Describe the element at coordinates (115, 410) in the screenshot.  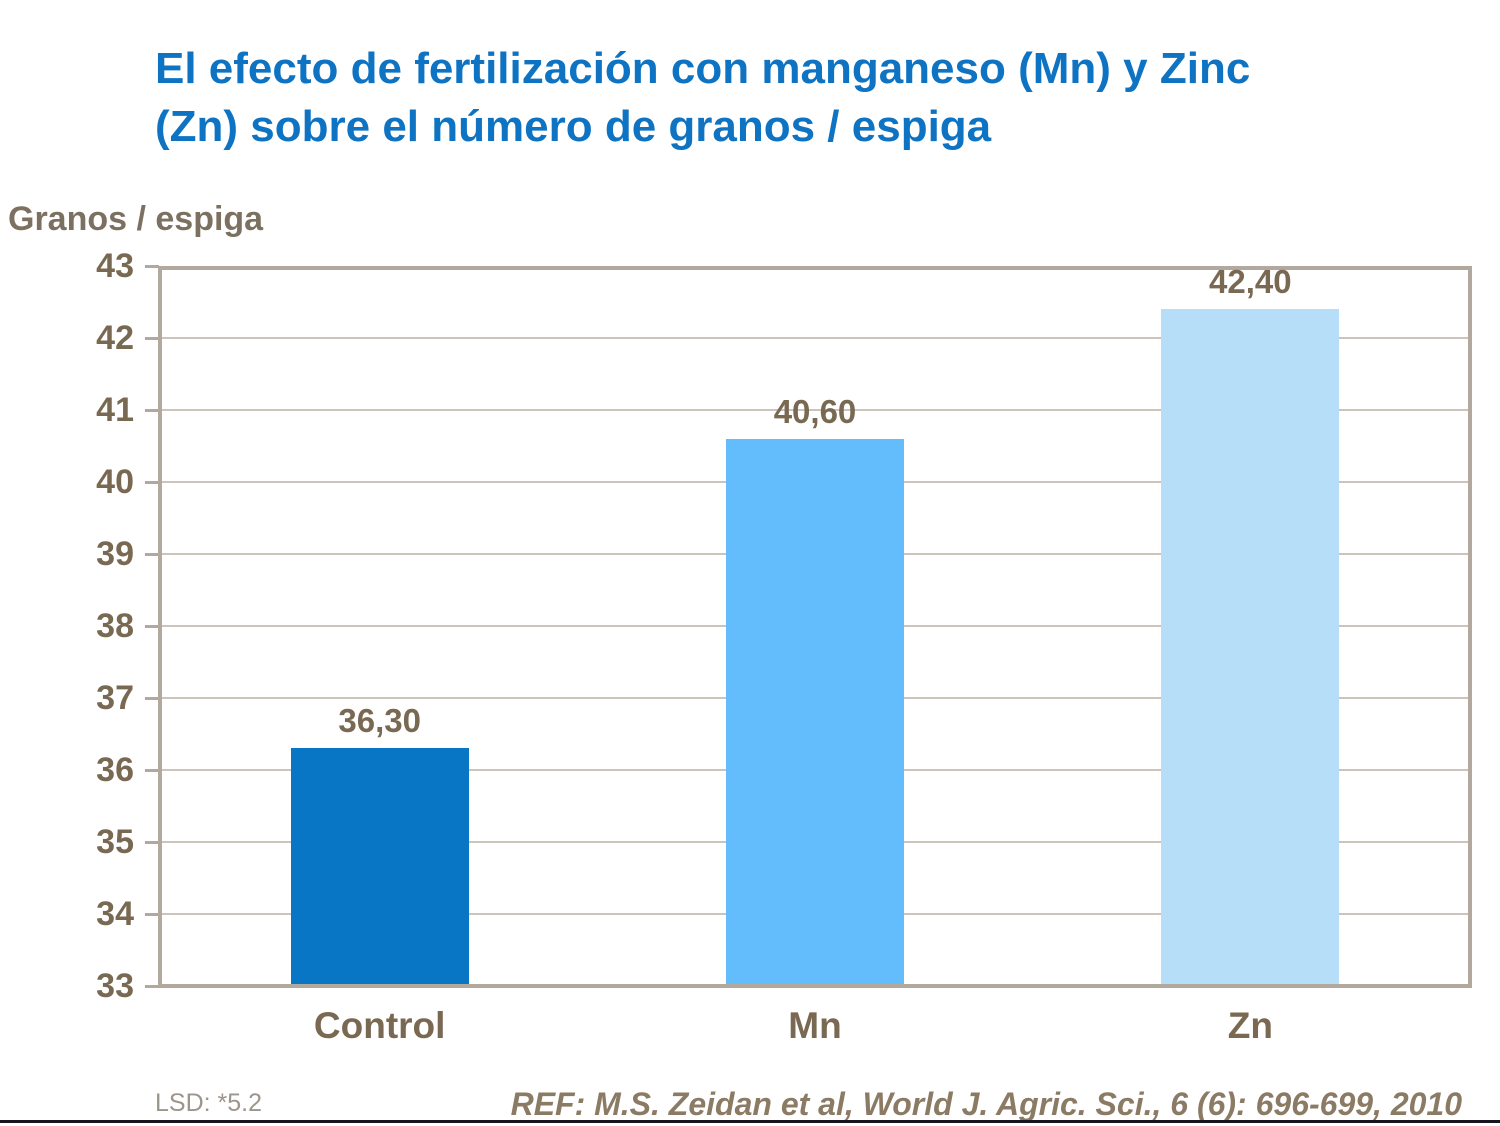
I see `y-axis-label-41: 41` at that location.